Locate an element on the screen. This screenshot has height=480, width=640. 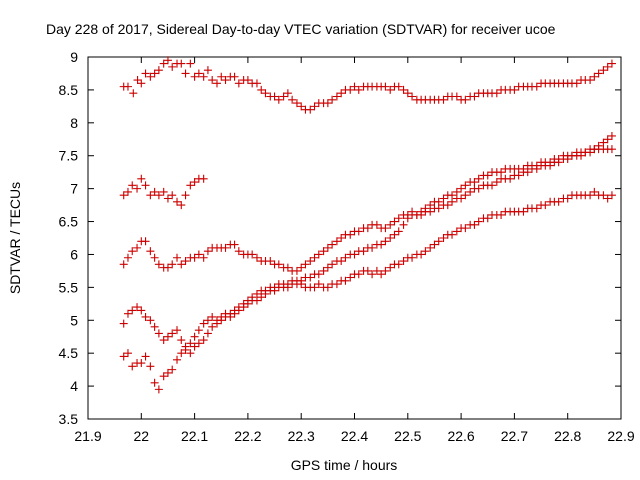
x-axis-label: GPS time / hours is located at coordinates (344, 465).